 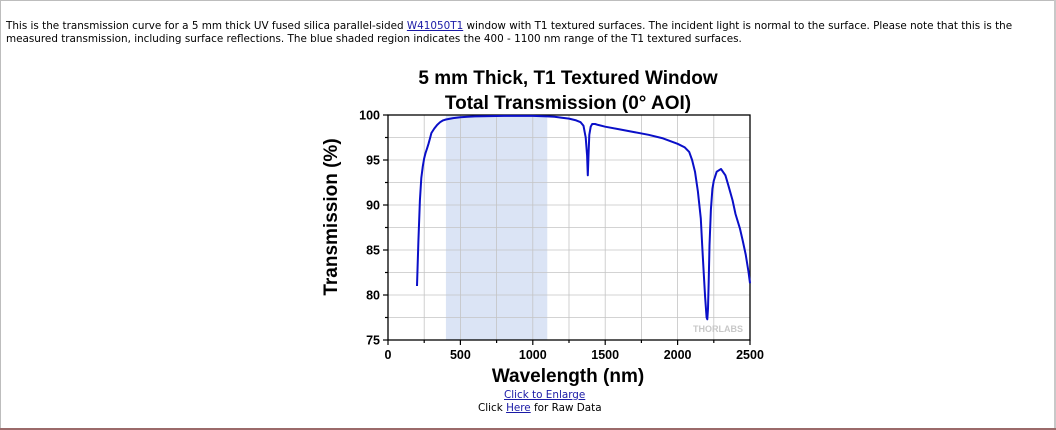 What do you see at coordinates (568, 376) in the screenshot?
I see `x-axis-label: Wavelength (nm)` at bounding box center [568, 376].